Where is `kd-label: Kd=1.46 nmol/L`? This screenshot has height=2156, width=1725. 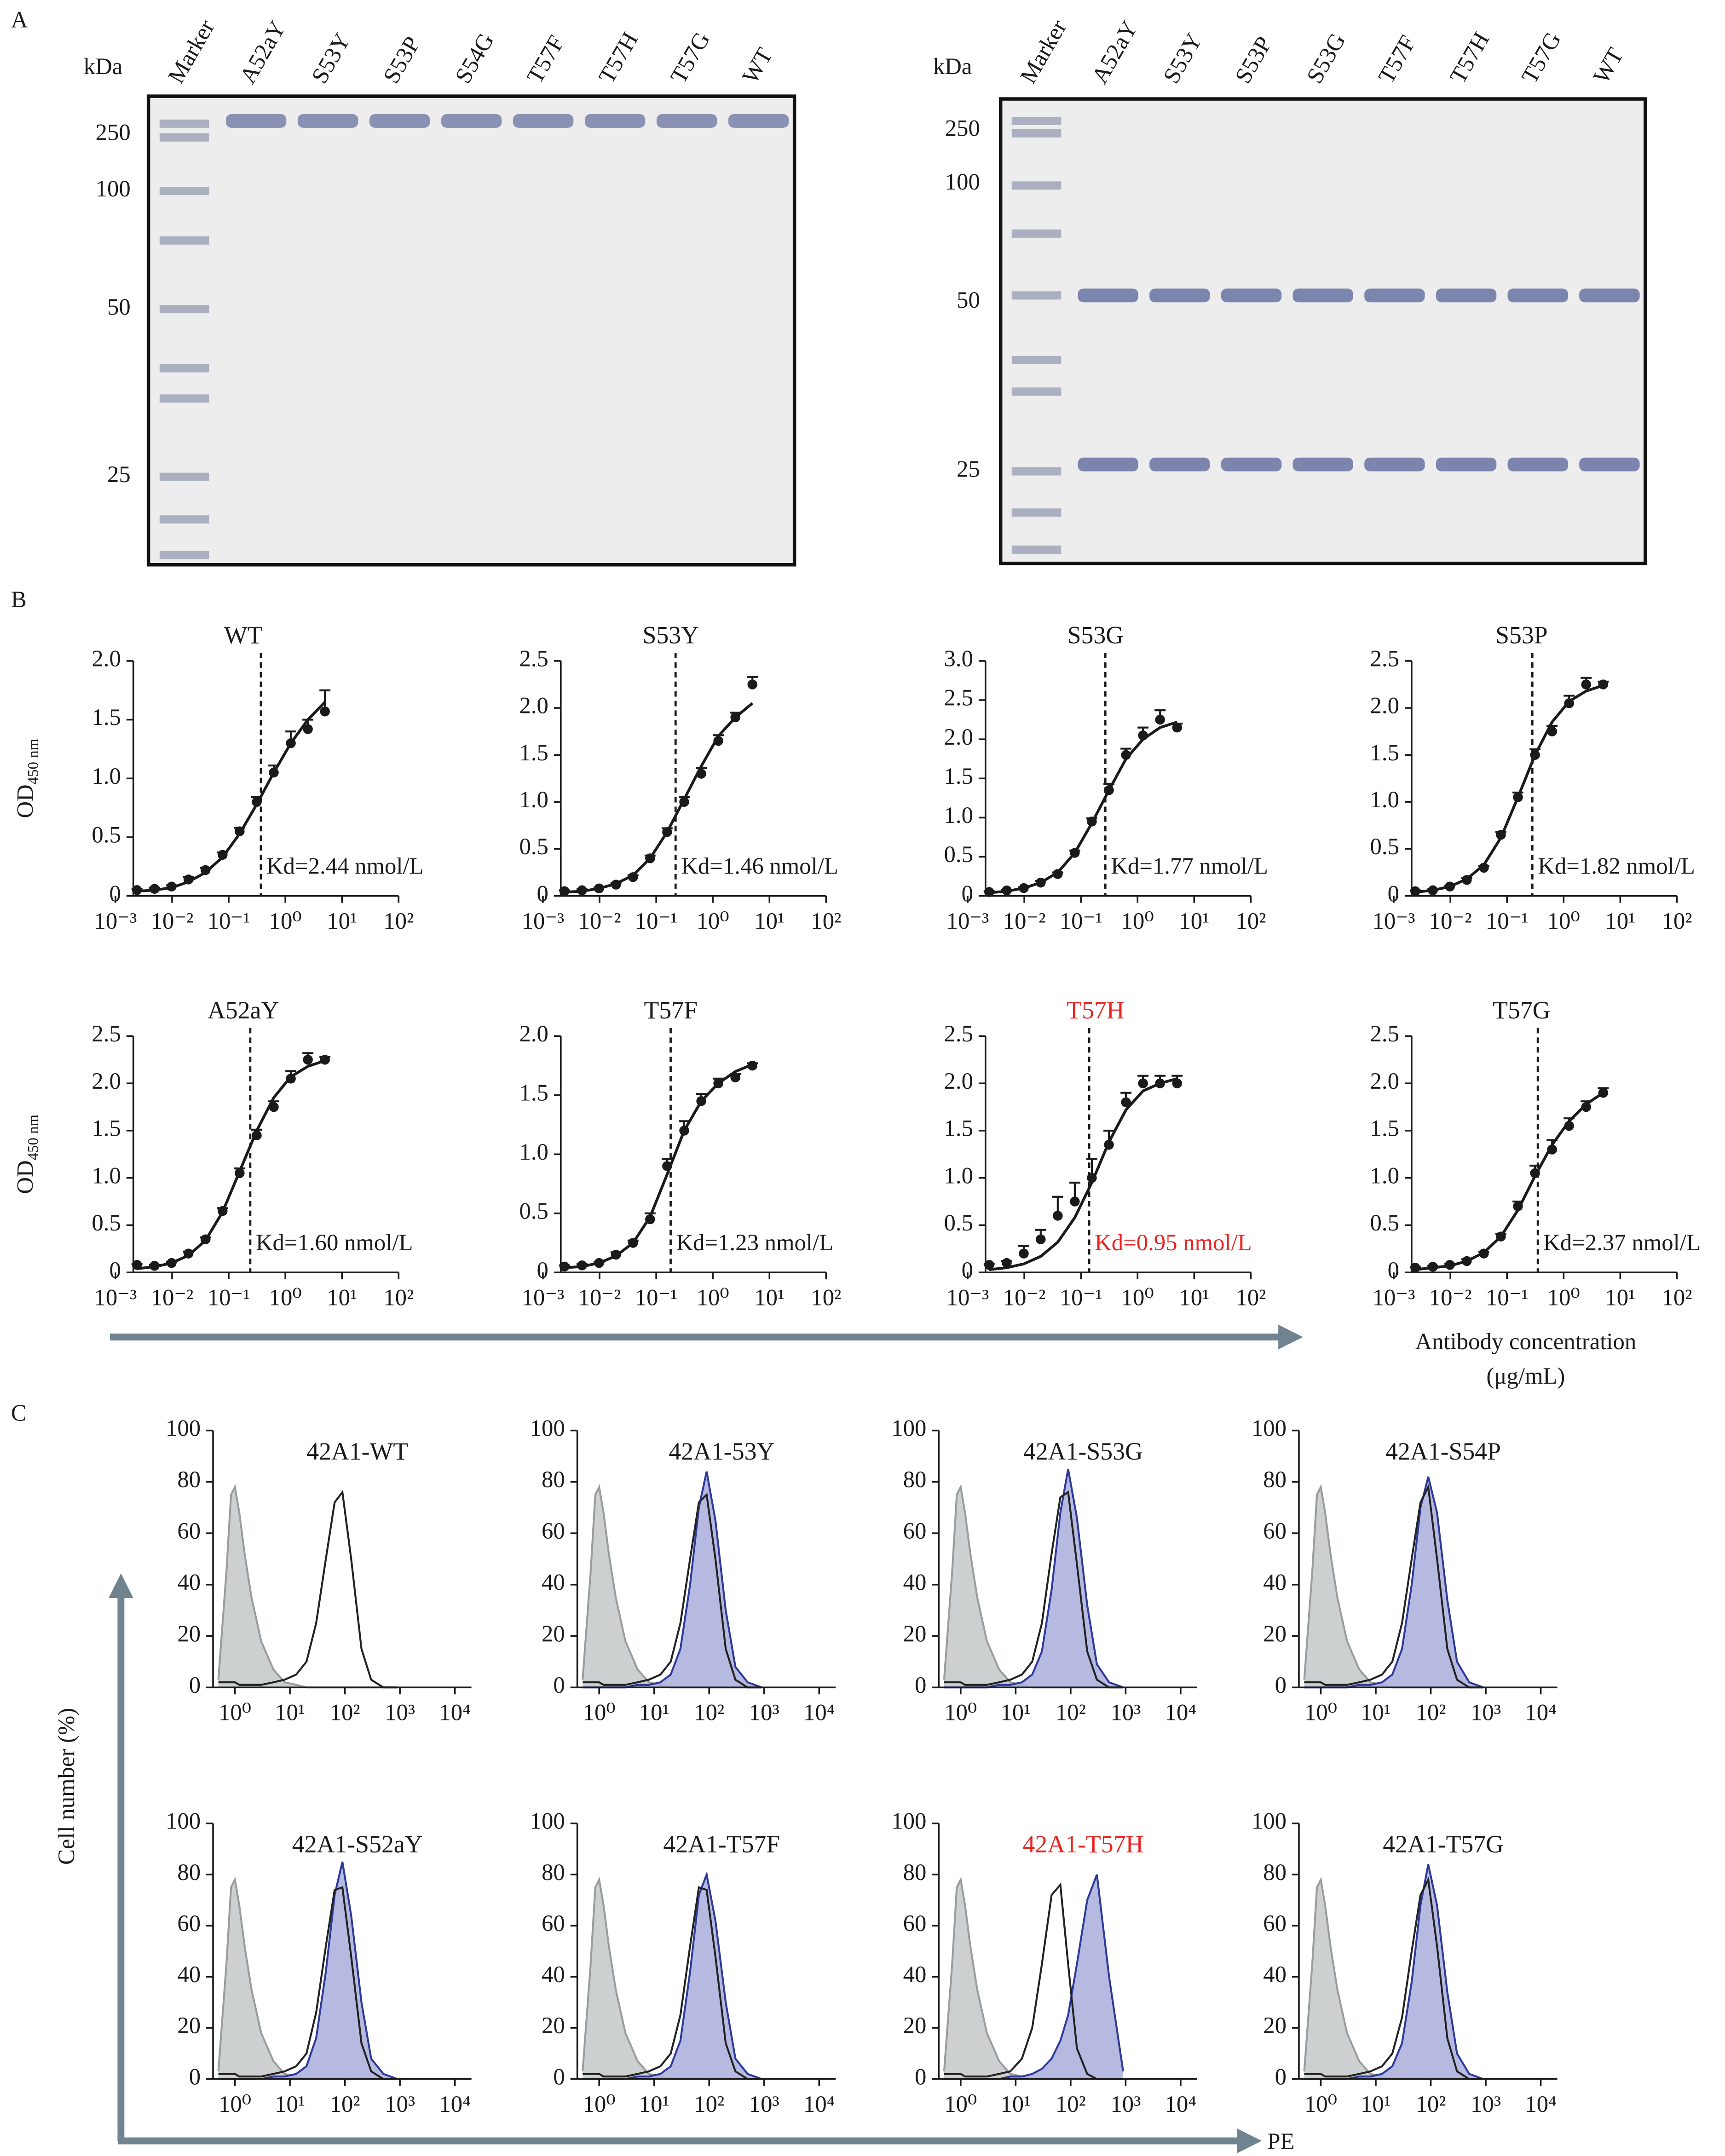
kd-label: Kd=1.46 nmol/L is located at coordinates (759, 866).